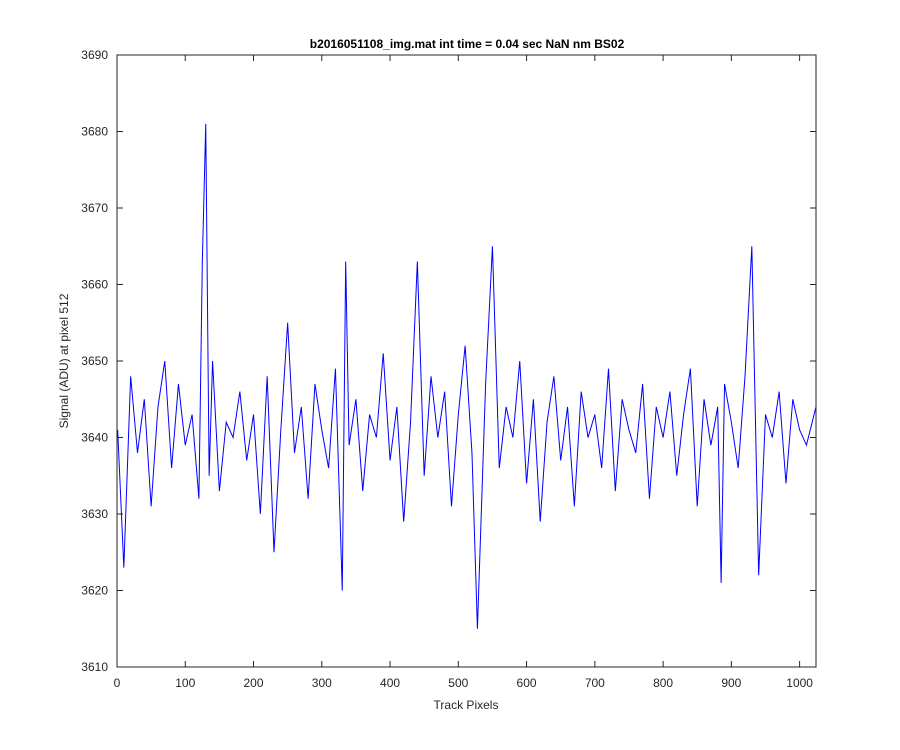  Describe the element at coordinates (254, 683) in the screenshot. I see `x-tick-label: 200` at that location.